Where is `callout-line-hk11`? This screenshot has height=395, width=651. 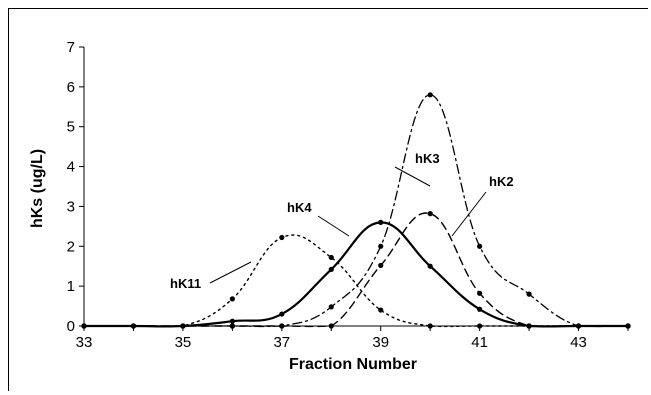
callout-line-hk11 is located at coordinates (230, 272).